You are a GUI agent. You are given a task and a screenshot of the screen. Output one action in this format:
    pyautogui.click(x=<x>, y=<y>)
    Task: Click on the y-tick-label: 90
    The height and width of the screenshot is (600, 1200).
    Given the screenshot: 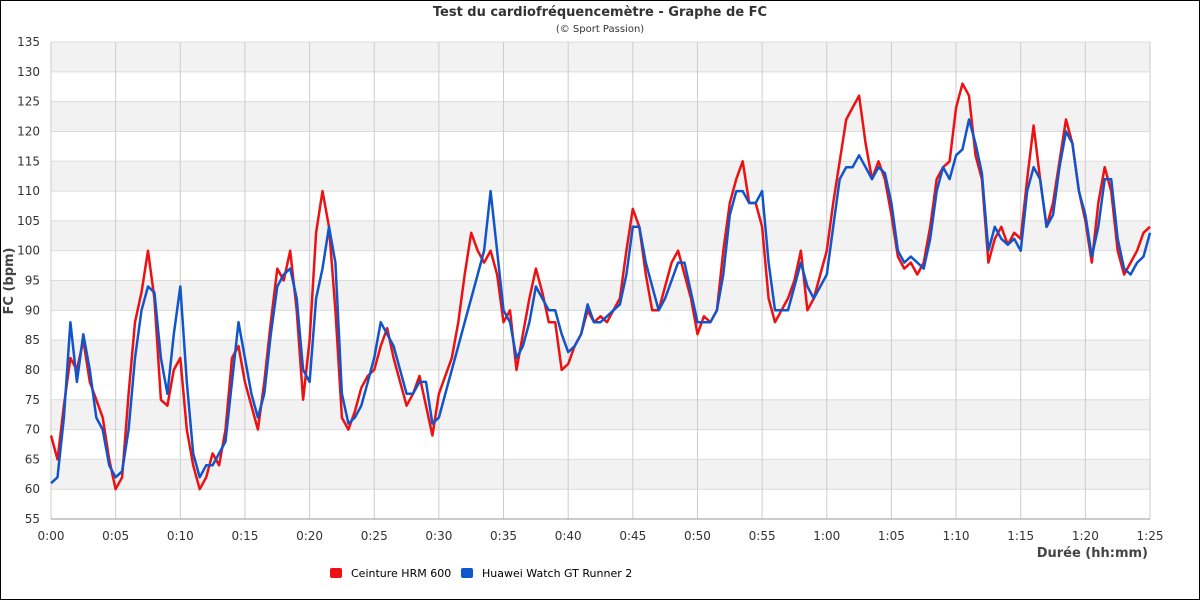 What is the action you would take?
    pyautogui.click(x=32, y=310)
    